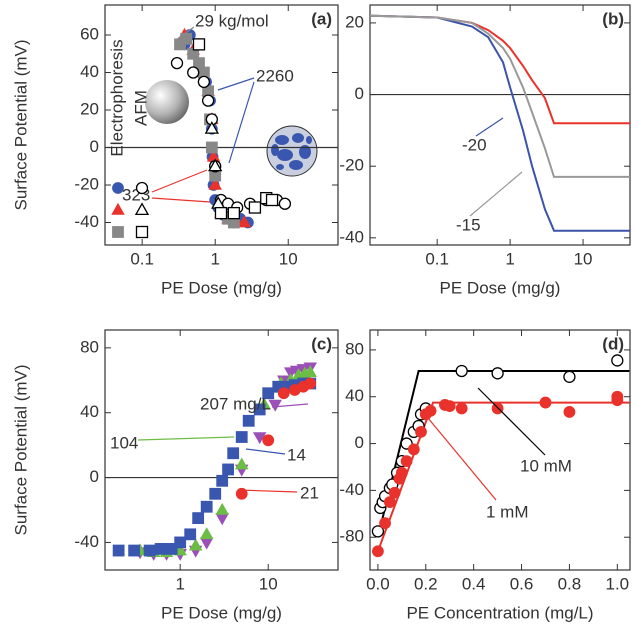 The height and width of the screenshot is (635, 638). What do you see at coordinates (507, 511) in the screenshot?
I see `series-label: 1 mM` at bounding box center [507, 511].